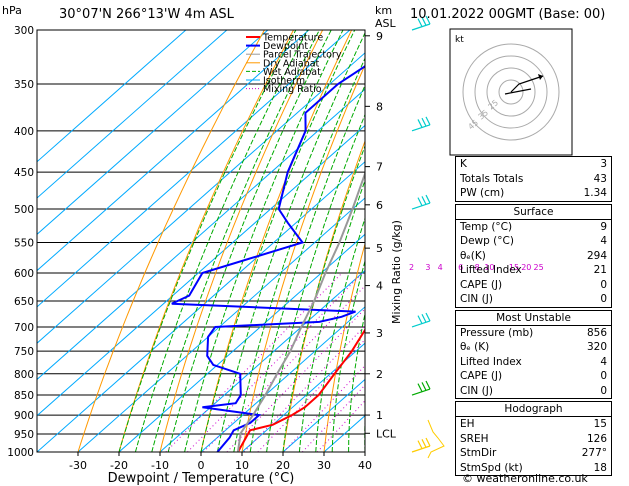 The width and height of the screenshot is (629, 486). Describe the element at coordinates (518, 91) in the screenshot. I see `storm-motion-vector` at that location.